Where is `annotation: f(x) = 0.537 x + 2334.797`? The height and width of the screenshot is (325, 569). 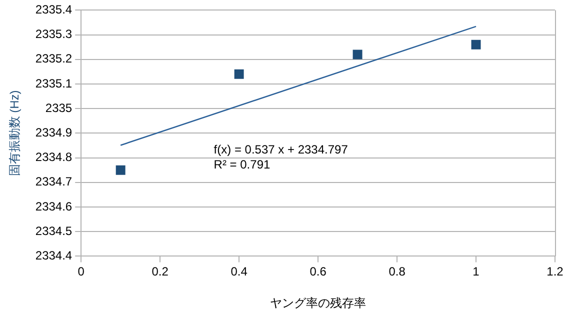
annotation: f(x) = 0.537 x + 2334.797 is located at coordinates (281, 149).